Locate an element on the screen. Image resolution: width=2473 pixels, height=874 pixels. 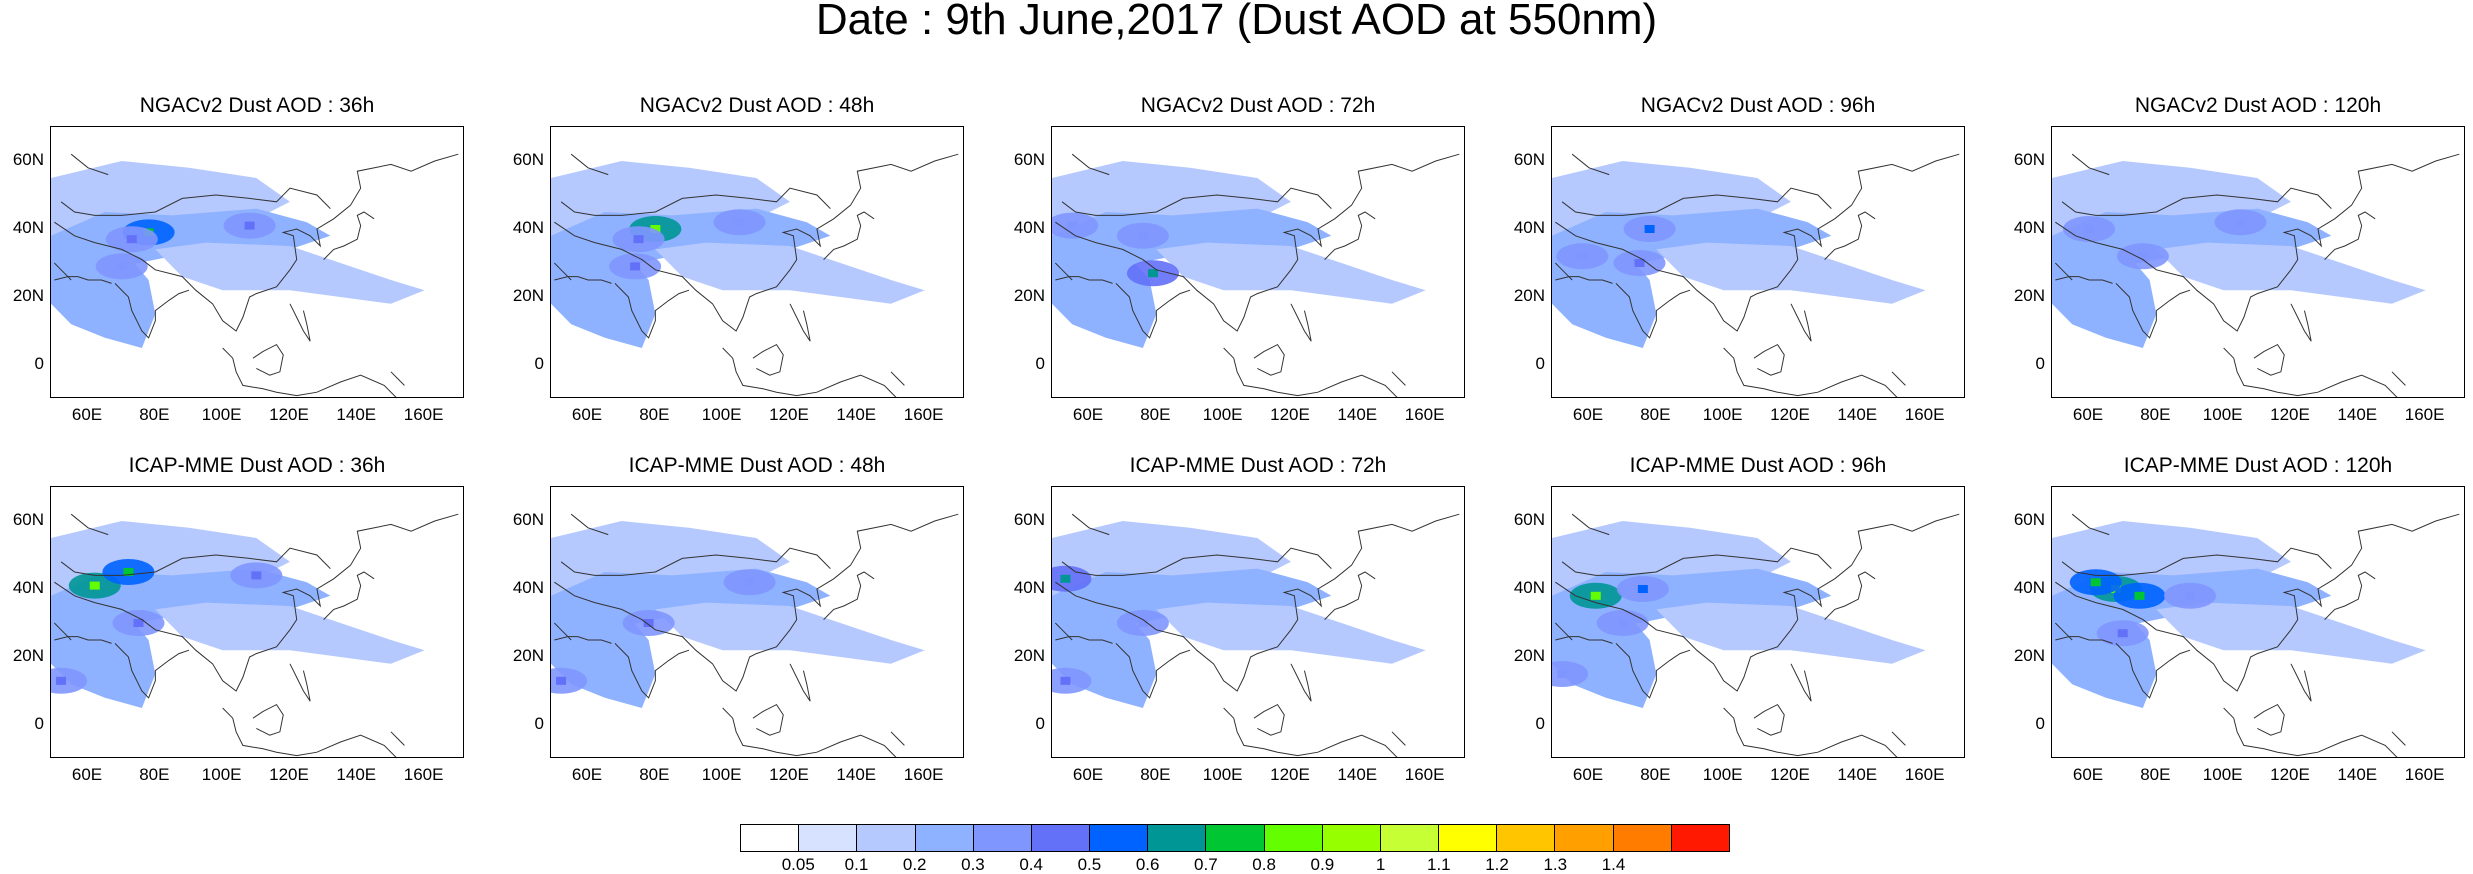
colorbar-label: 0.8 is located at coordinates (1264, 864).